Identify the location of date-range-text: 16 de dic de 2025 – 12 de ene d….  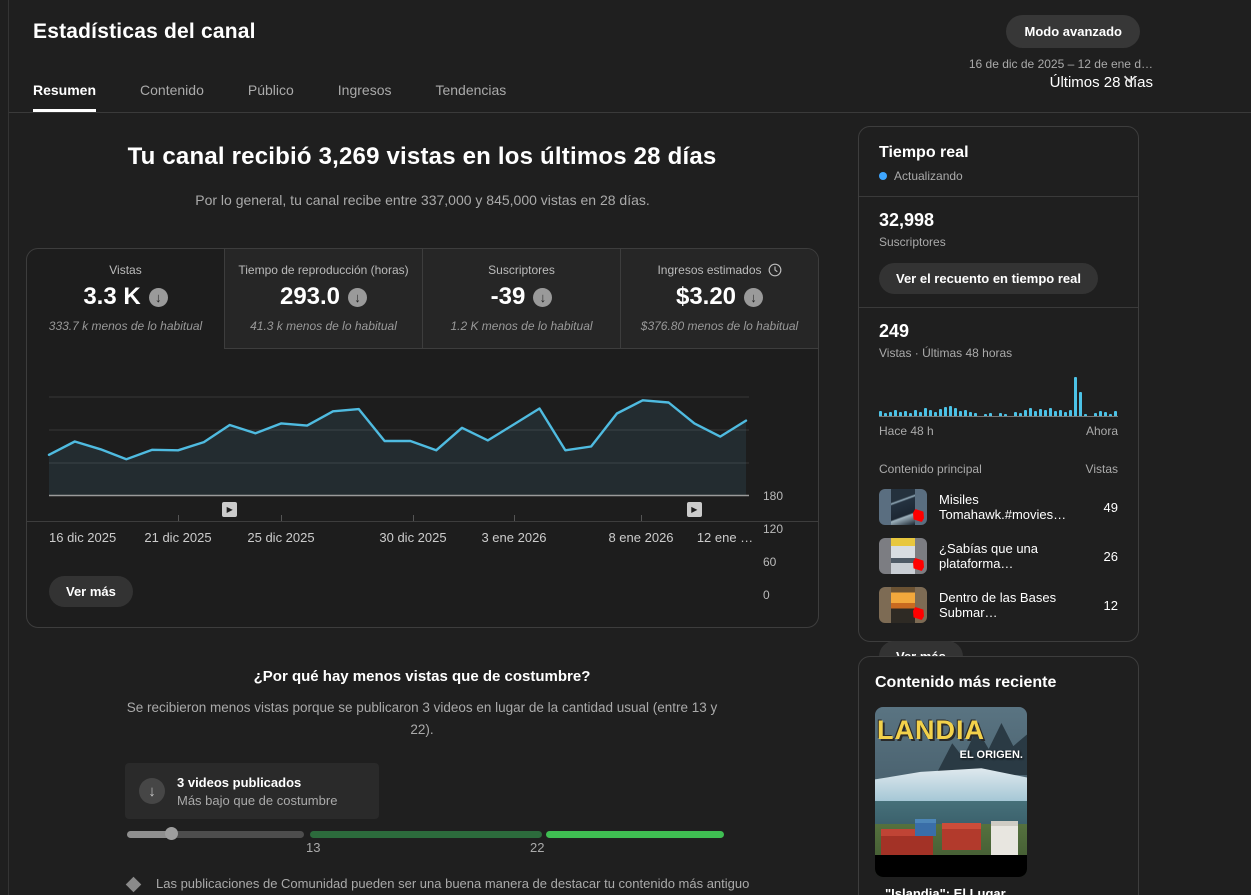
(1060, 64).